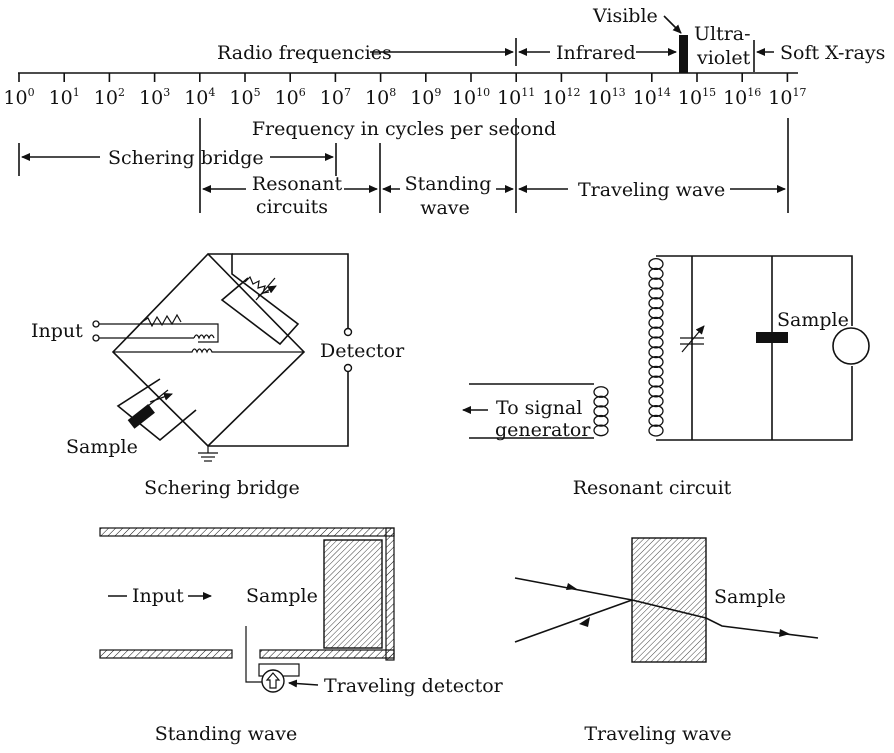 The height and width of the screenshot is (753, 894). What do you see at coordinates (742, 97) in the screenshot?
I see `tick-label-16: 1016` at bounding box center [742, 97].